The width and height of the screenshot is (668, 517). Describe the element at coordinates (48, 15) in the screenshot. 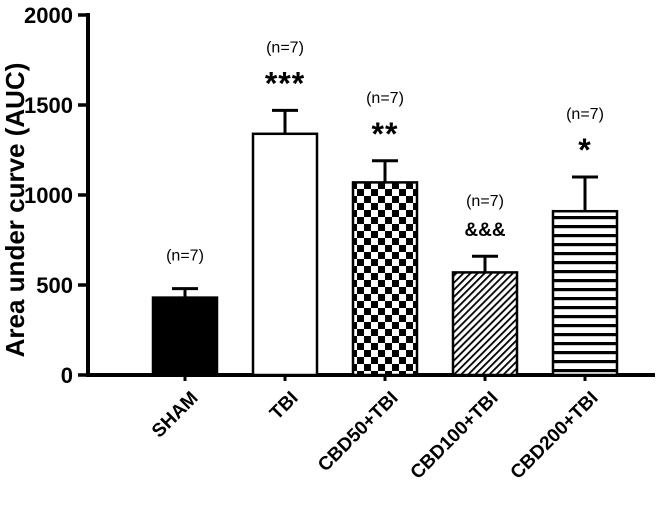

I see `y-tick-label: 2000` at that location.